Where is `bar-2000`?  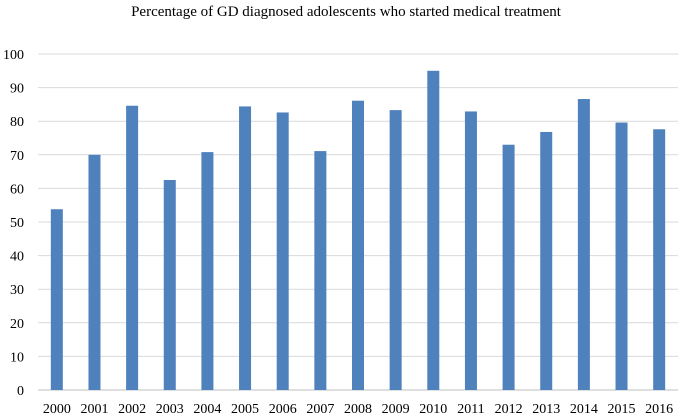
bar-2000 is located at coordinates (56, 299).